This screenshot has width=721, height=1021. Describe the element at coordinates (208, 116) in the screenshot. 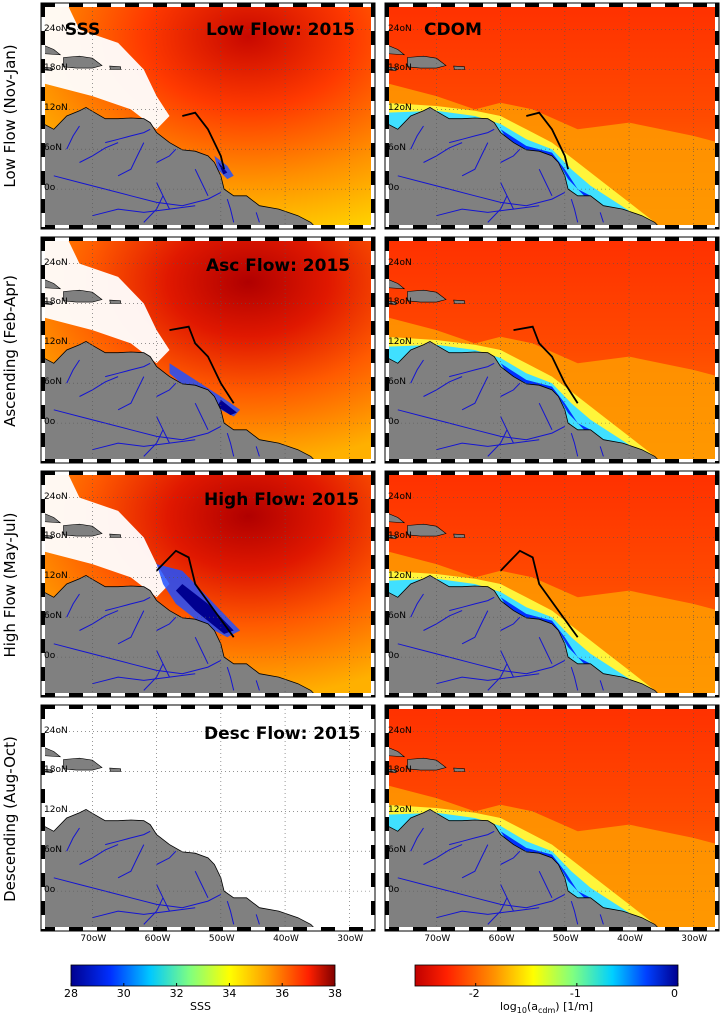

I see `map-frame` at that location.